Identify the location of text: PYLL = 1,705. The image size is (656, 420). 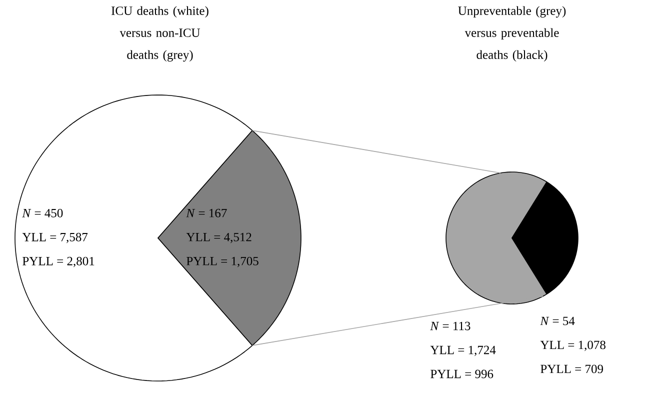
(222, 262).